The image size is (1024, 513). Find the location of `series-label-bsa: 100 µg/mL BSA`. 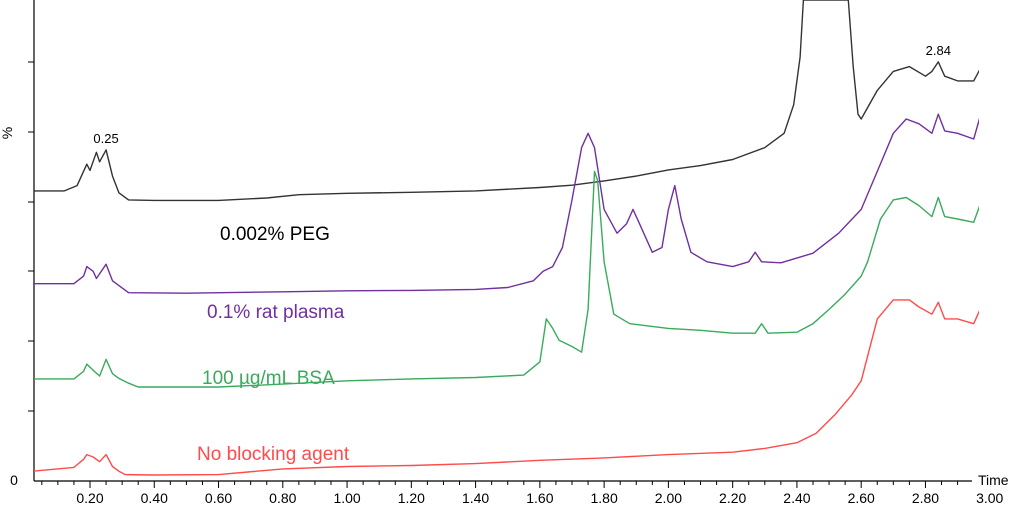

series-label-bsa: 100 µg/mL BSA is located at coordinates (268, 378).